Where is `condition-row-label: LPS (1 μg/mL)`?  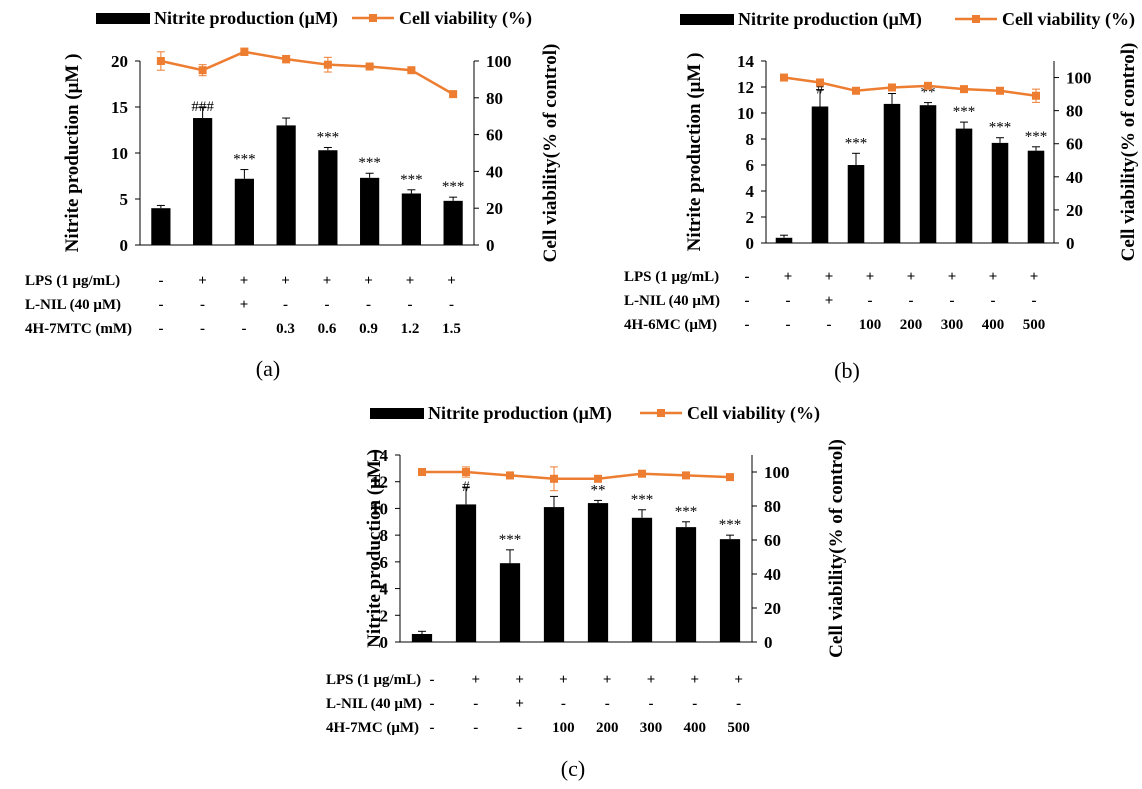
condition-row-label: LPS (1 μg/mL) is located at coordinates (72, 281).